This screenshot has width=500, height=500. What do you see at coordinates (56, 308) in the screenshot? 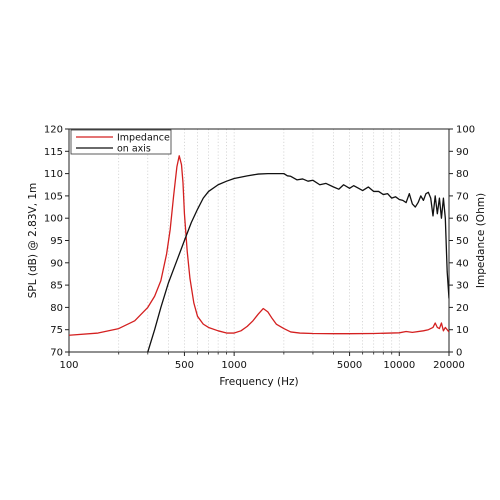
I see `y-left-tick-label: 80` at bounding box center [56, 308].